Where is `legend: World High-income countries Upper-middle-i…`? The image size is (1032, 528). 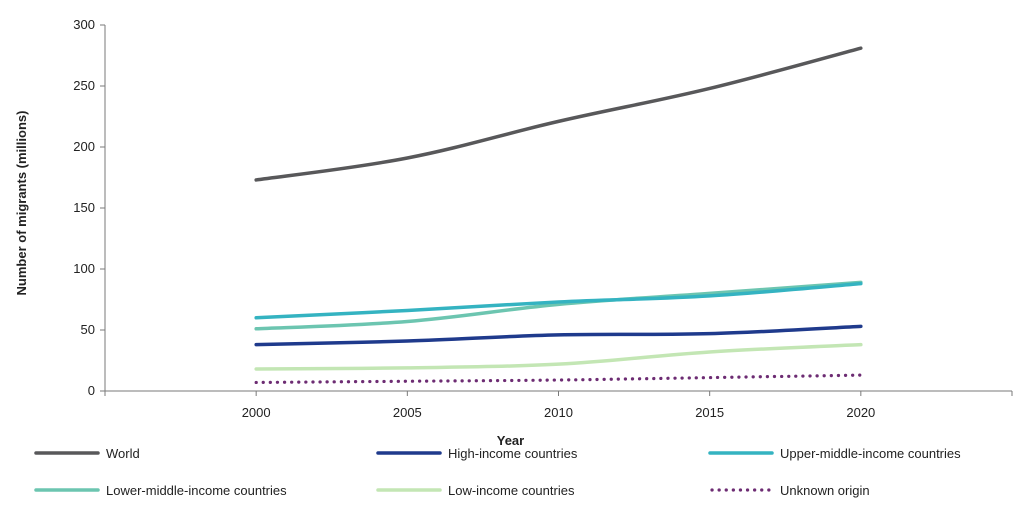 legend: World High-income countries Upper-middle-i… is located at coordinates (497, 472).